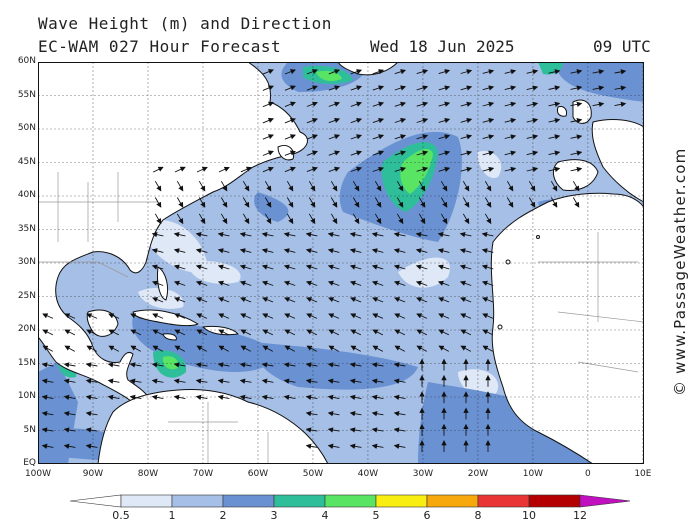 The image size is (700, 525). What do you see at coordinates (478, 515) in the screenshot?
I see `scale-label: 8` at bounding box center [478, 515].